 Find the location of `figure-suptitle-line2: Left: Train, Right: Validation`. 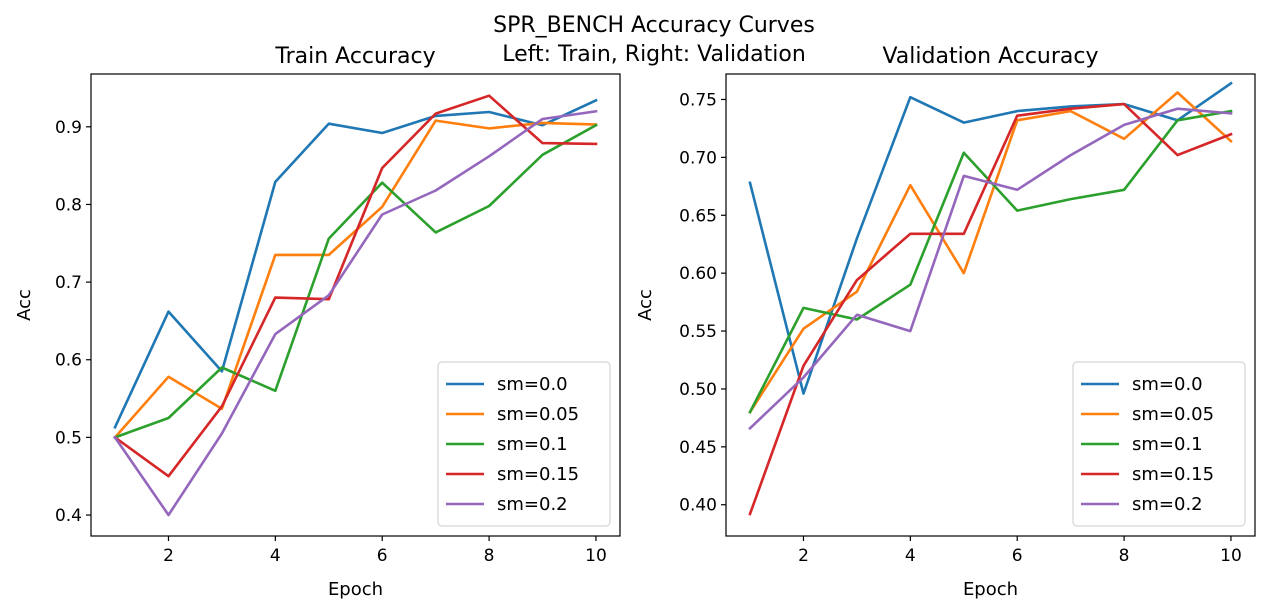

figure-suptitle-line2: Left: Train, Right: Validation is located at coordinates (654, 54).